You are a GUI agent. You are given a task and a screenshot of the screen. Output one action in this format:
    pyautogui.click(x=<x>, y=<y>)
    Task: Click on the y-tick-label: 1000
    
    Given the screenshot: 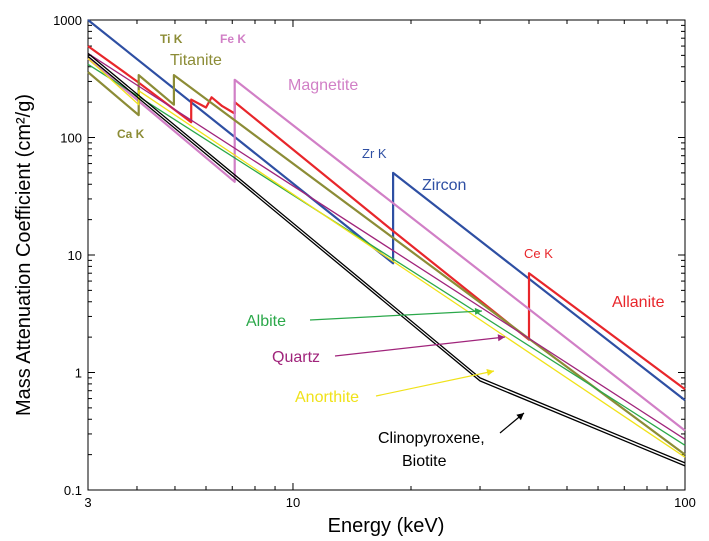 What is the action you would take?
    pyautogui.click(x=67, y=20)
    